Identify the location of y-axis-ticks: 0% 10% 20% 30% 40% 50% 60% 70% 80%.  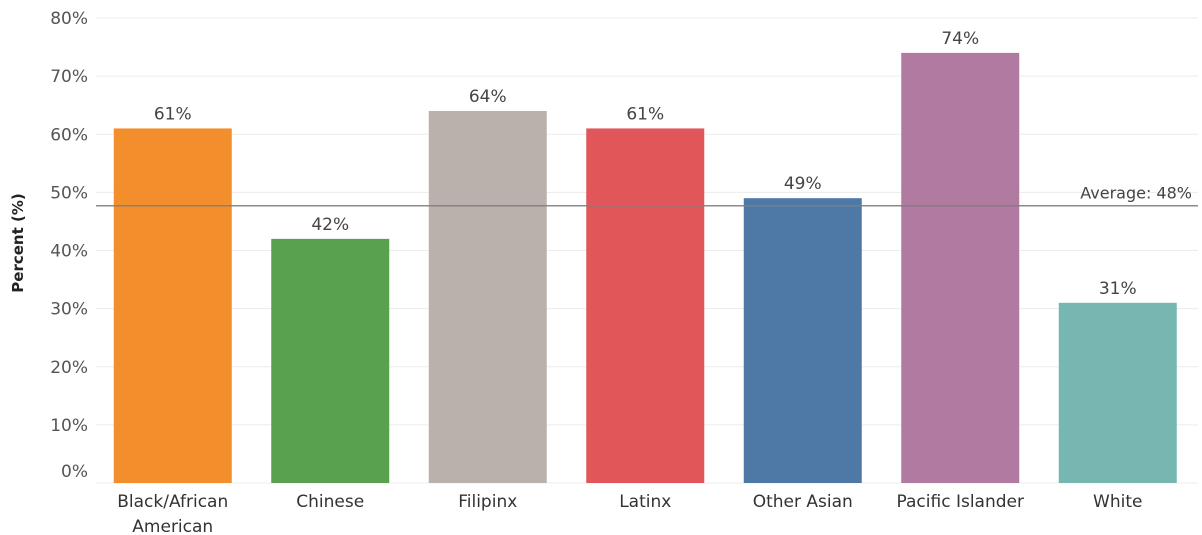
(69, 245).